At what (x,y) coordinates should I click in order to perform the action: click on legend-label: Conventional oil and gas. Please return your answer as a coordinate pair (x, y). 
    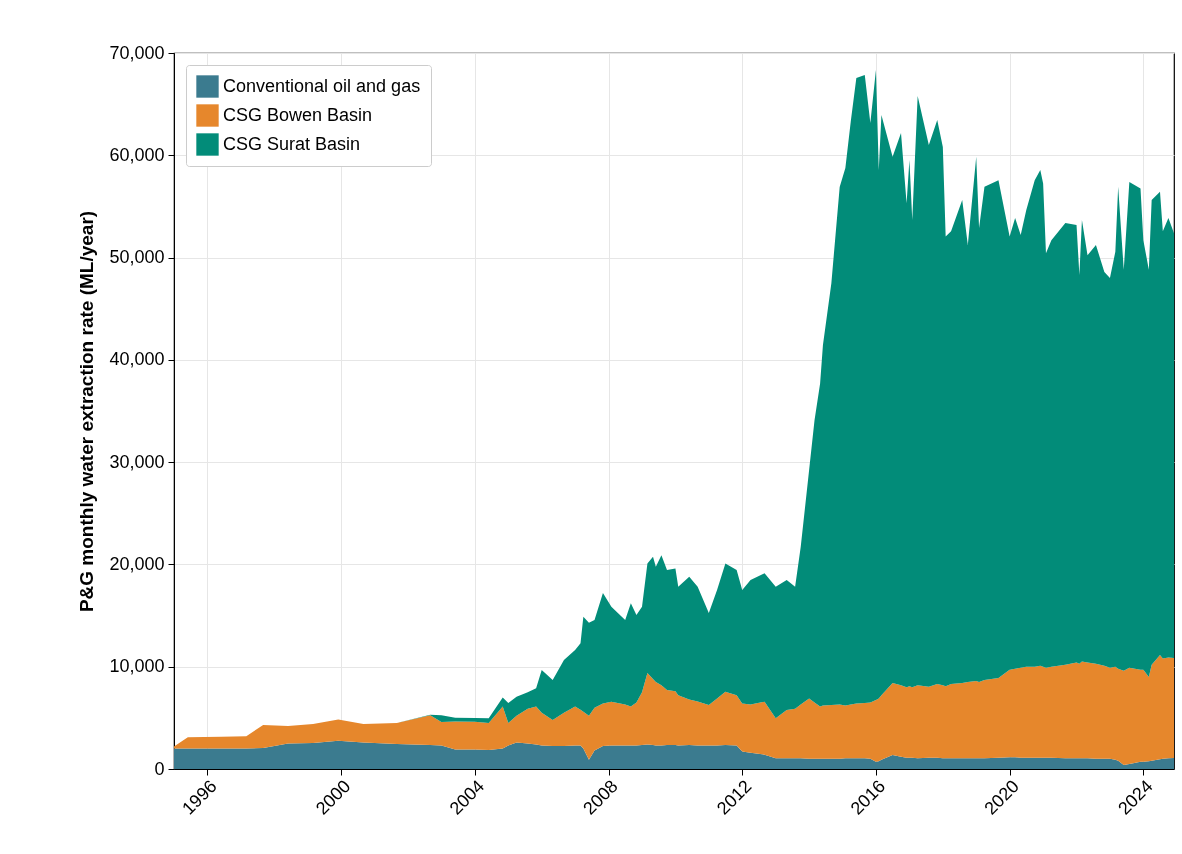
    Looking at the image, I should click on (322, 85).